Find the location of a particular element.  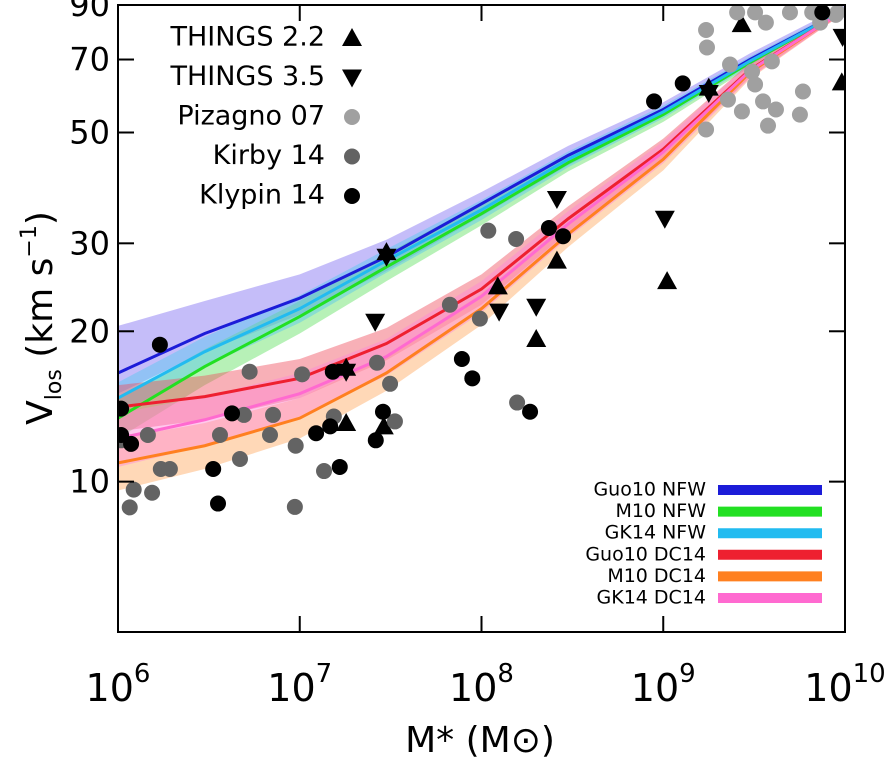

legend-label: GK14 DC14 is located at coordinates (651, 598).